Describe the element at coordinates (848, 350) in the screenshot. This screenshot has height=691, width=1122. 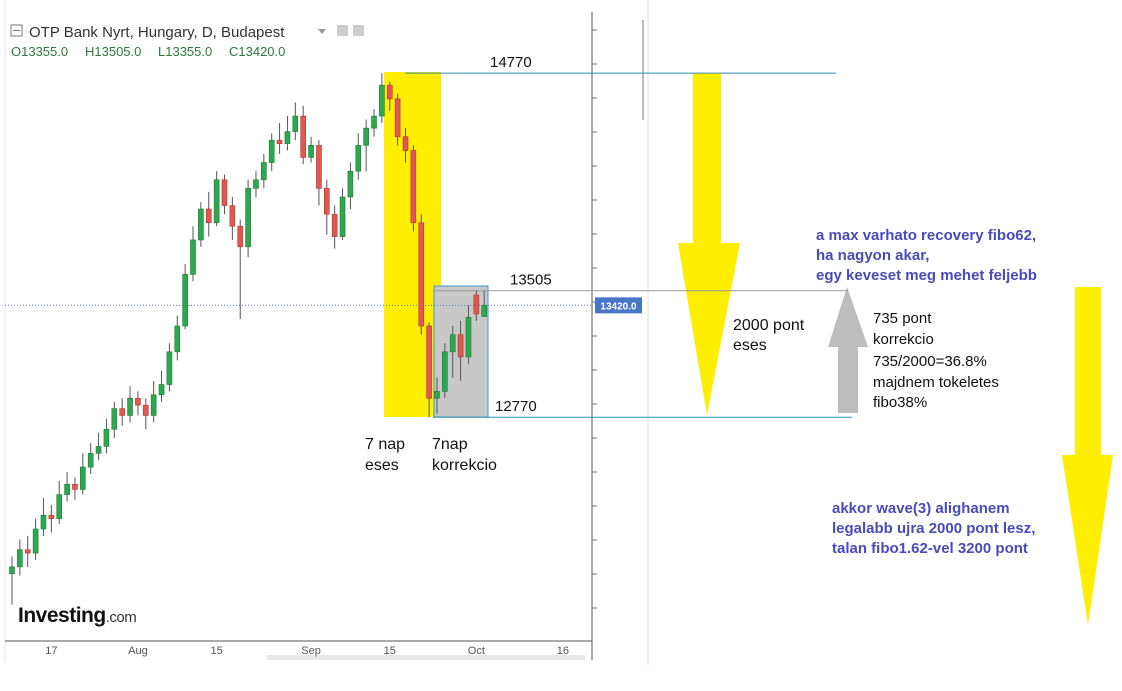
I see `up-arrow` at that location.